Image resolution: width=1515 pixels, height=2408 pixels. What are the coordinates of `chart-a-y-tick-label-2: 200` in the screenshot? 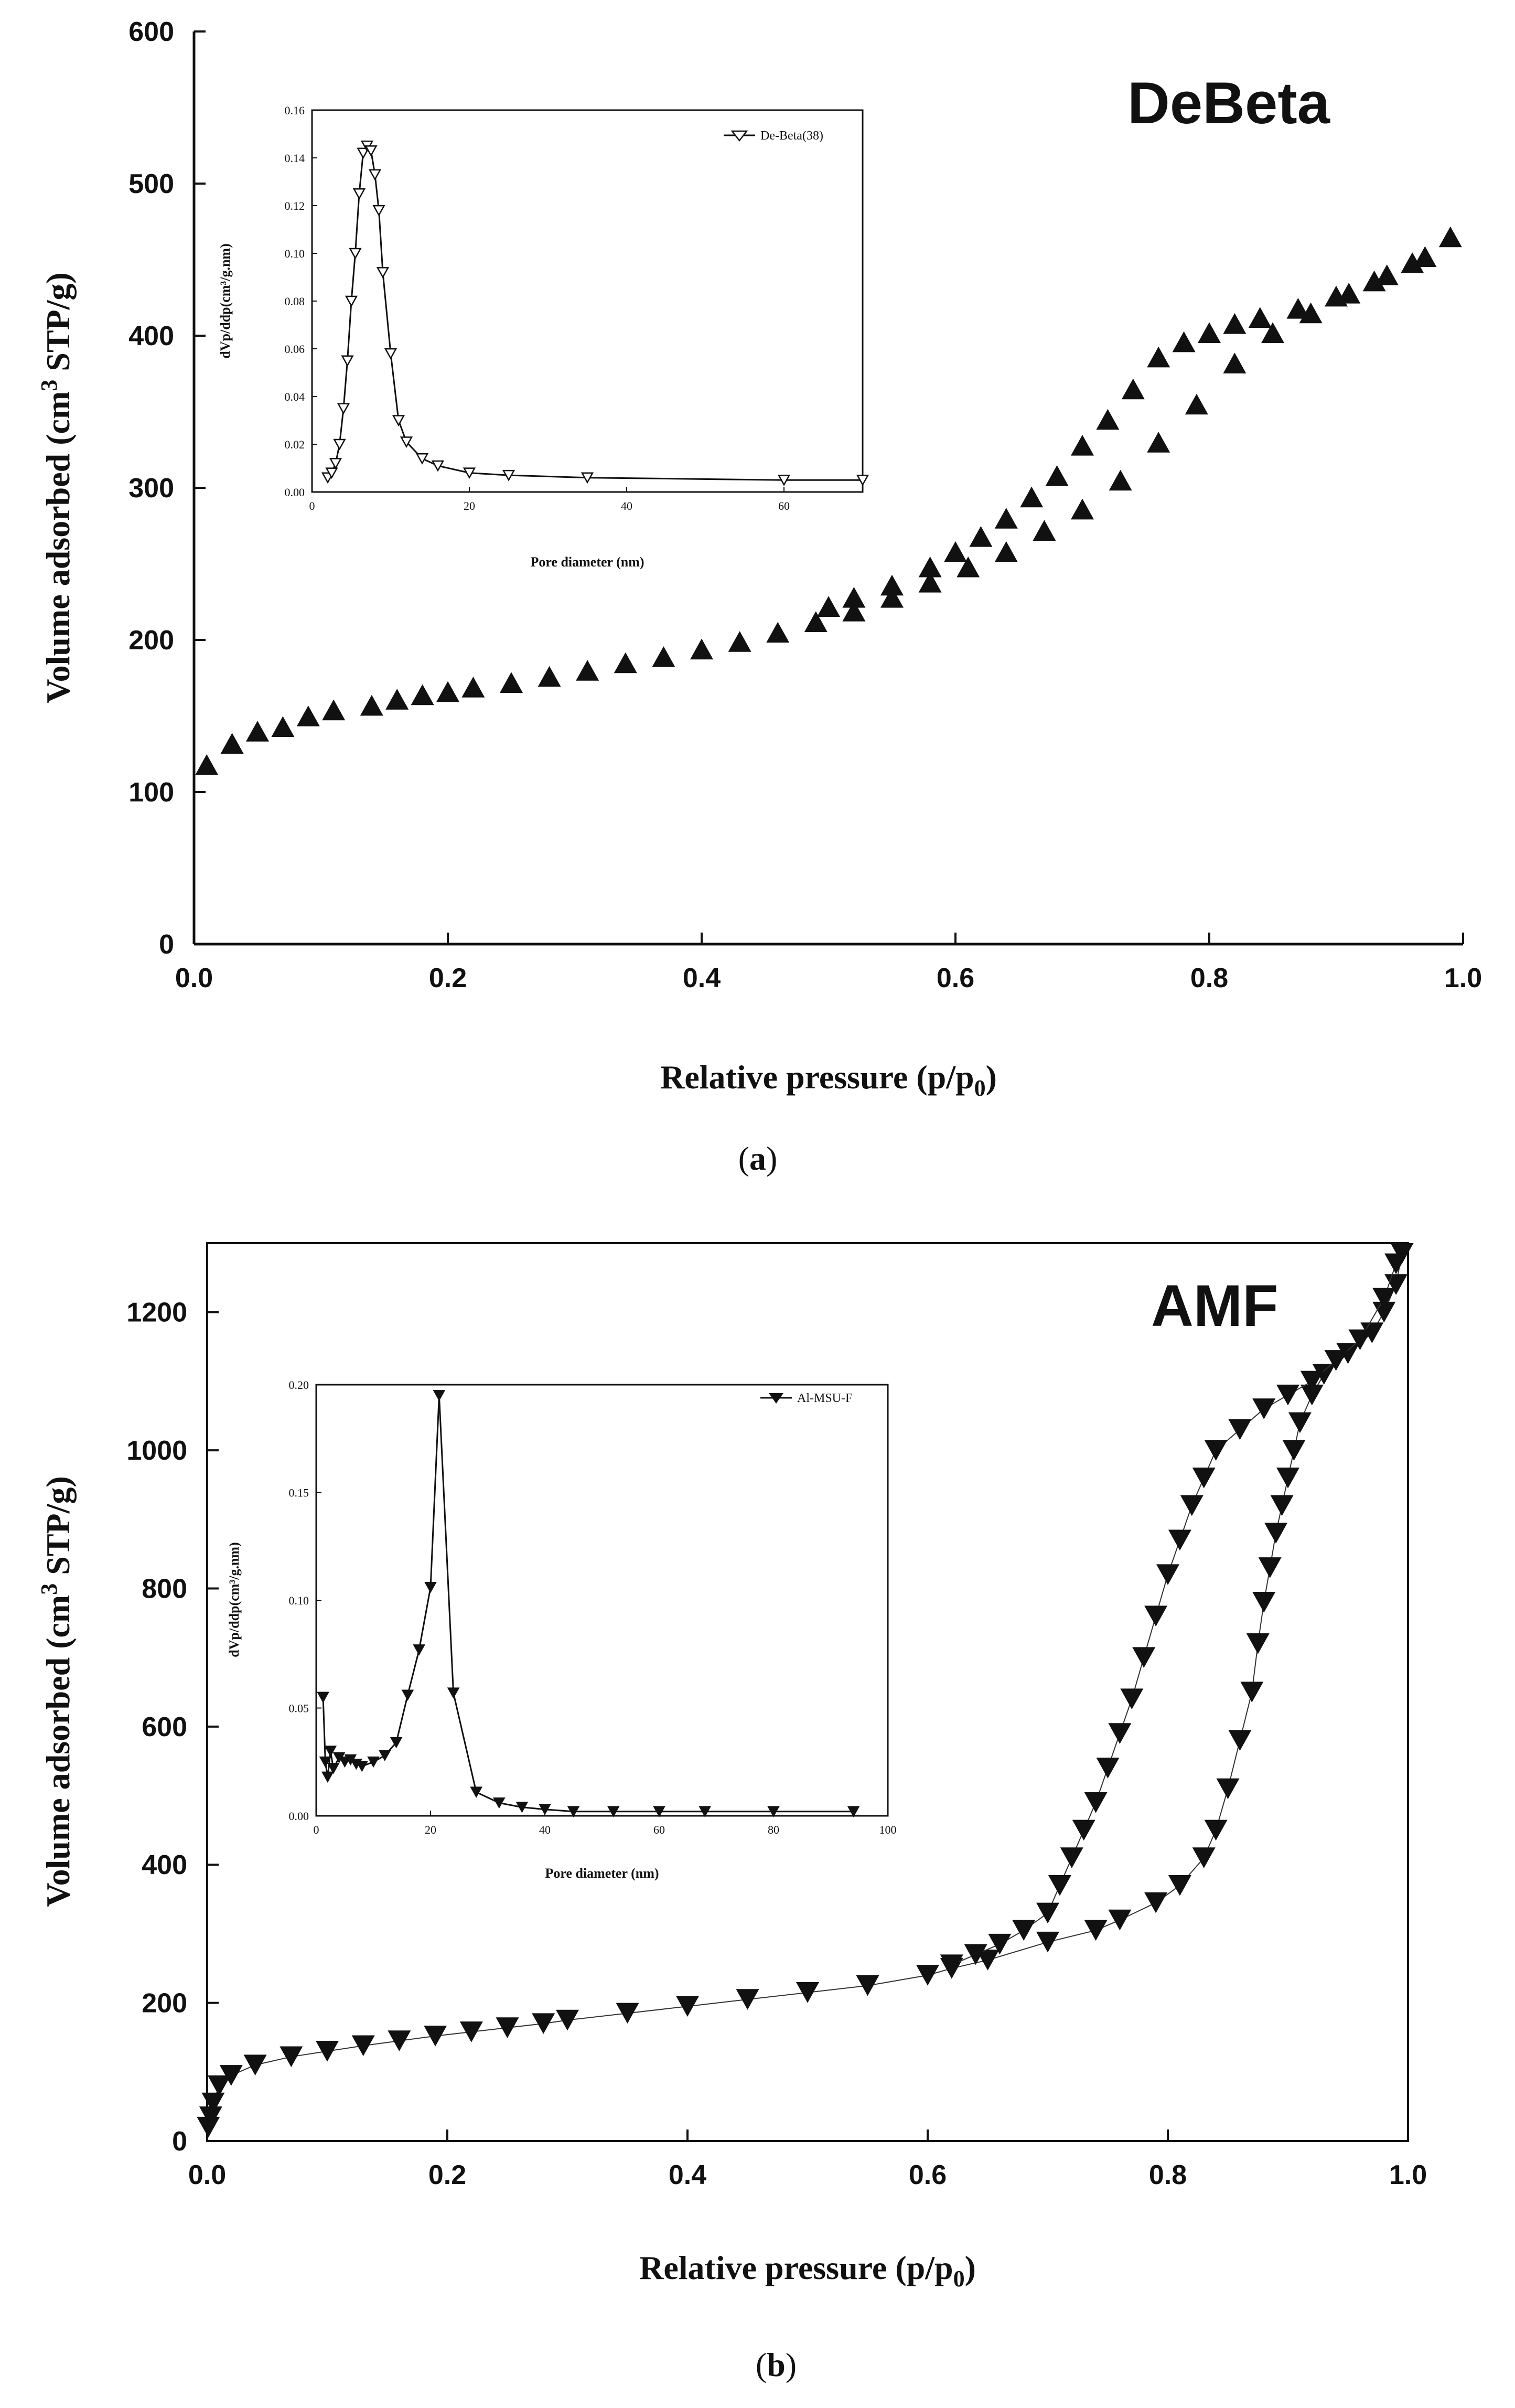 It's located at (151, 640).